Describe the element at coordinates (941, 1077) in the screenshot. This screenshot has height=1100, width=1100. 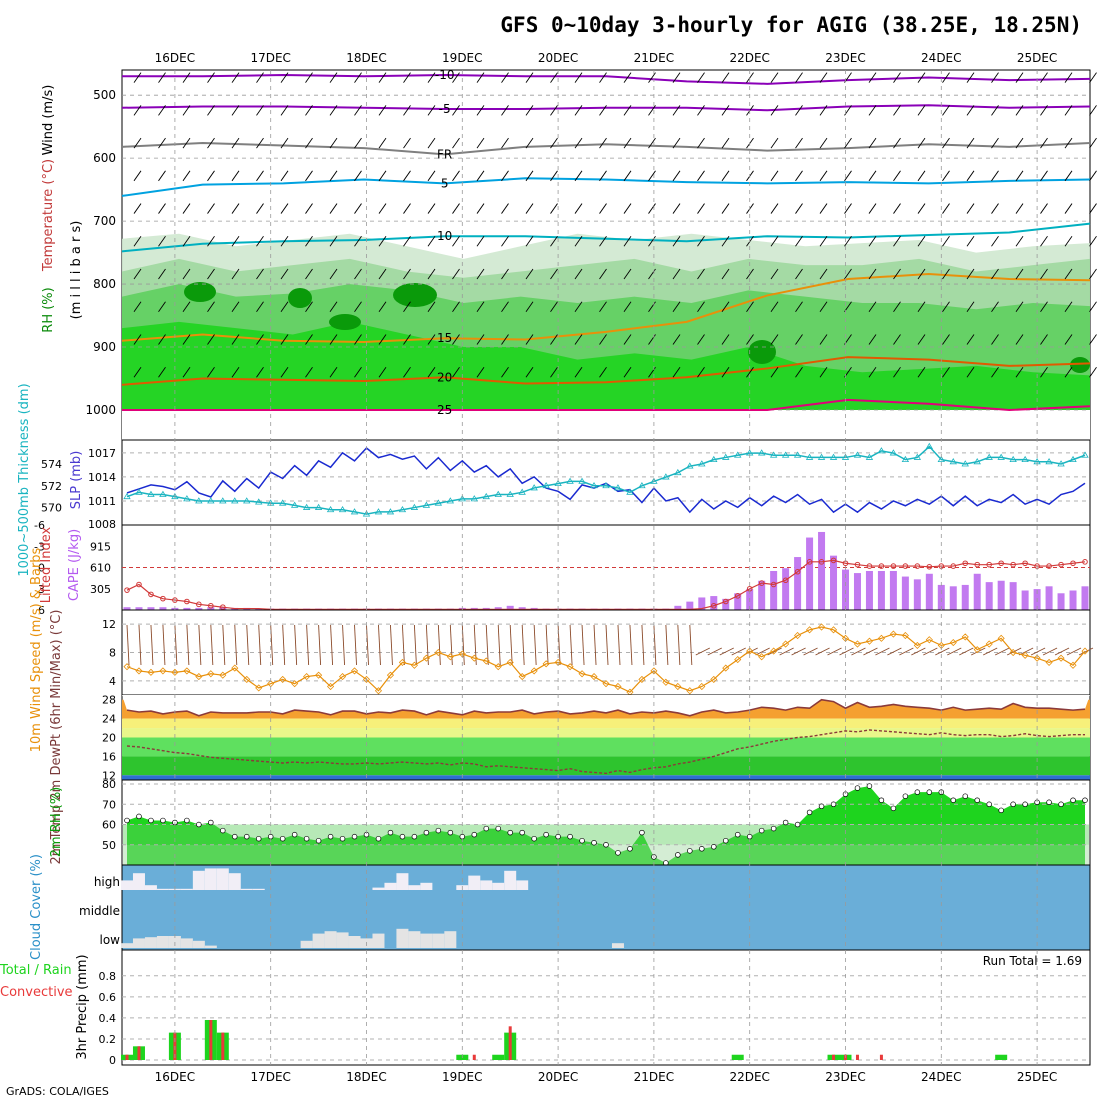
I see `x-tick-label-bottom: 24DEC` at that location.